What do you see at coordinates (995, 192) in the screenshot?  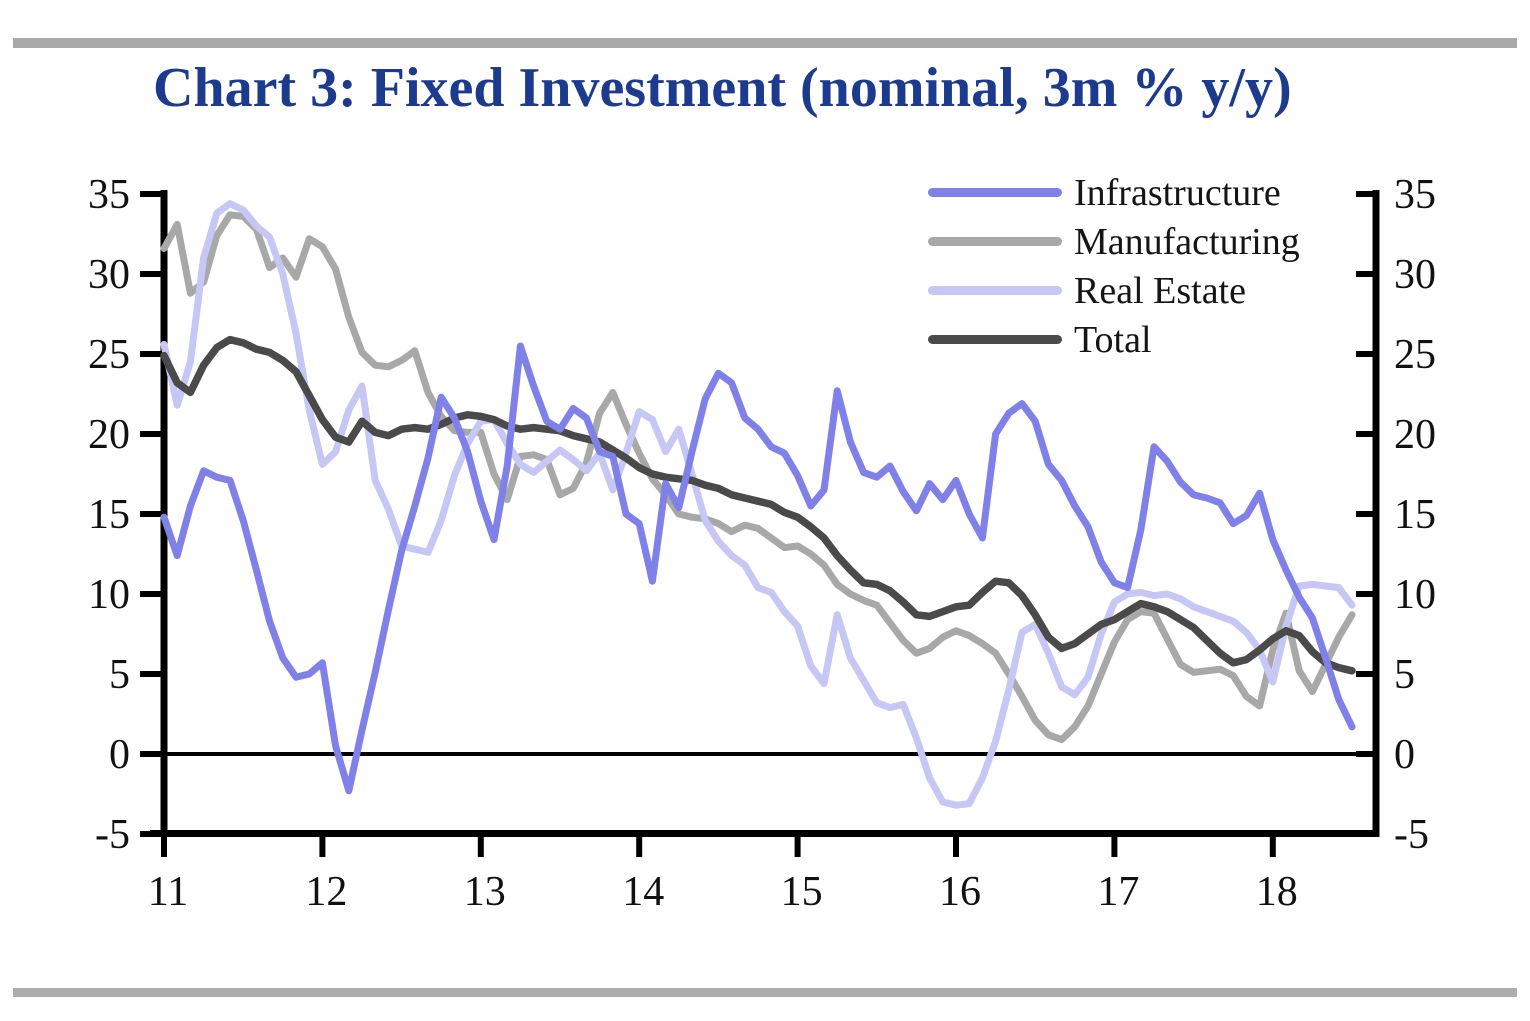 I see `legend-swatch-infrastructure` at bounding box center [995, 192].